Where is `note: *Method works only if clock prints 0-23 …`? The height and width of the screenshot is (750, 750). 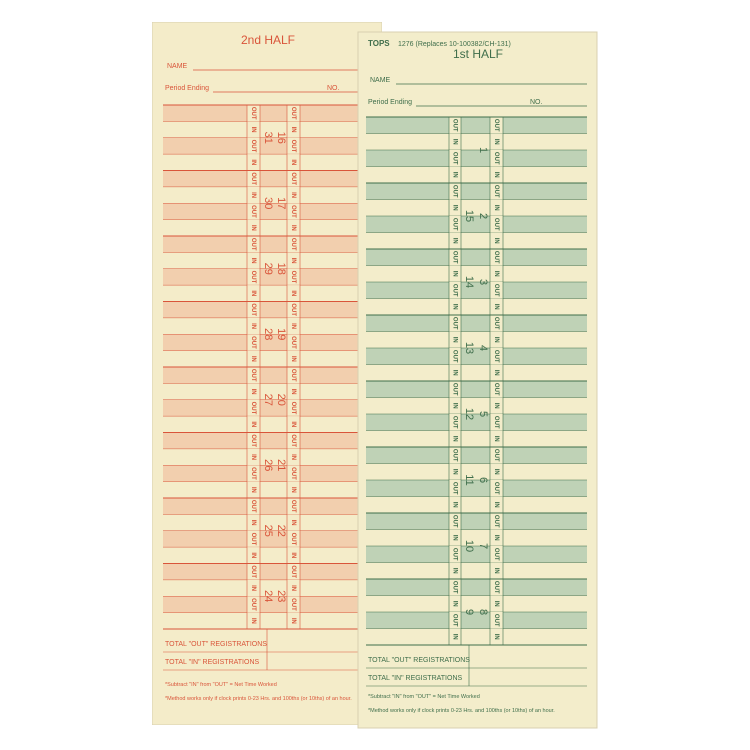
note: *Method works only if clock prints 0-23 … is located at coordinates (461, 711).